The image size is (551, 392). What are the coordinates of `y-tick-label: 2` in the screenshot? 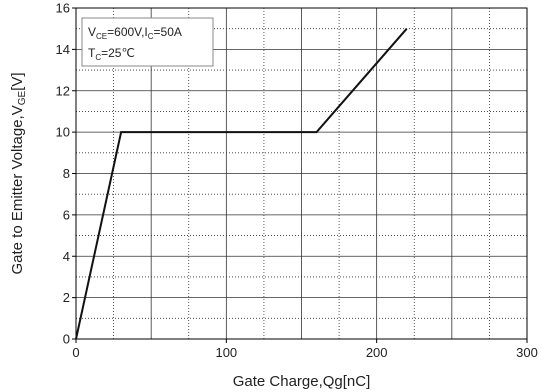 It's located at (66, 297).